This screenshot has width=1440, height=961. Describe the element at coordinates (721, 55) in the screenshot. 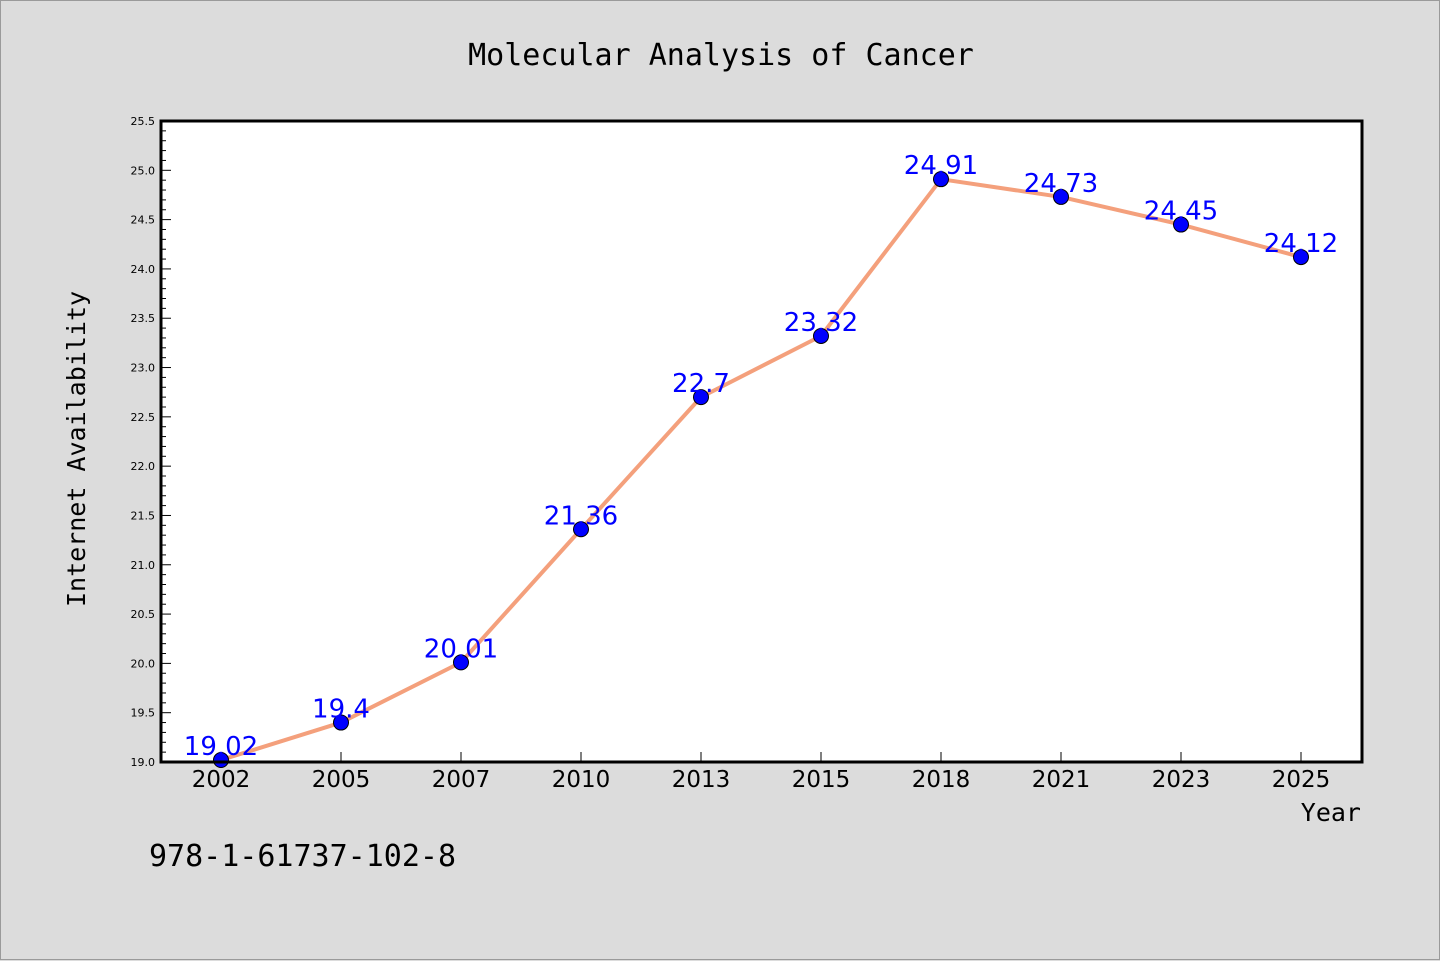

I see `chart-title: Molecular Analysis of Cancer` at that location.